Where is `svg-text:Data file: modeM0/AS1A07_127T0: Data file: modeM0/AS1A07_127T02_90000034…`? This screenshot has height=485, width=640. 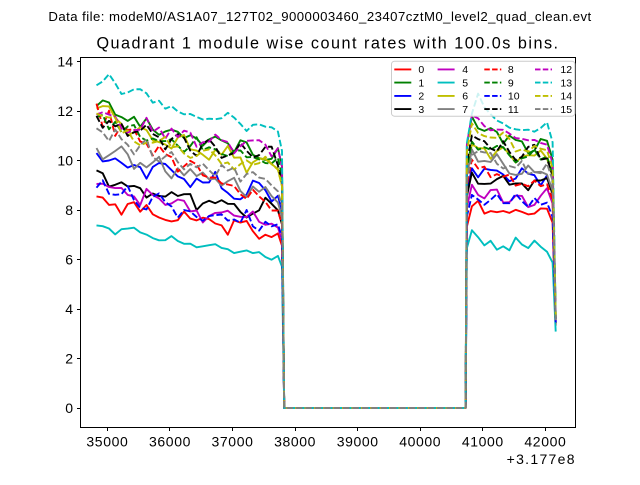
svg-text:Data file: modeM0/AS1A07_127T0: Data file: modeM0/AS1A07_127T02_90000034… is located at coordinates (319, 16).